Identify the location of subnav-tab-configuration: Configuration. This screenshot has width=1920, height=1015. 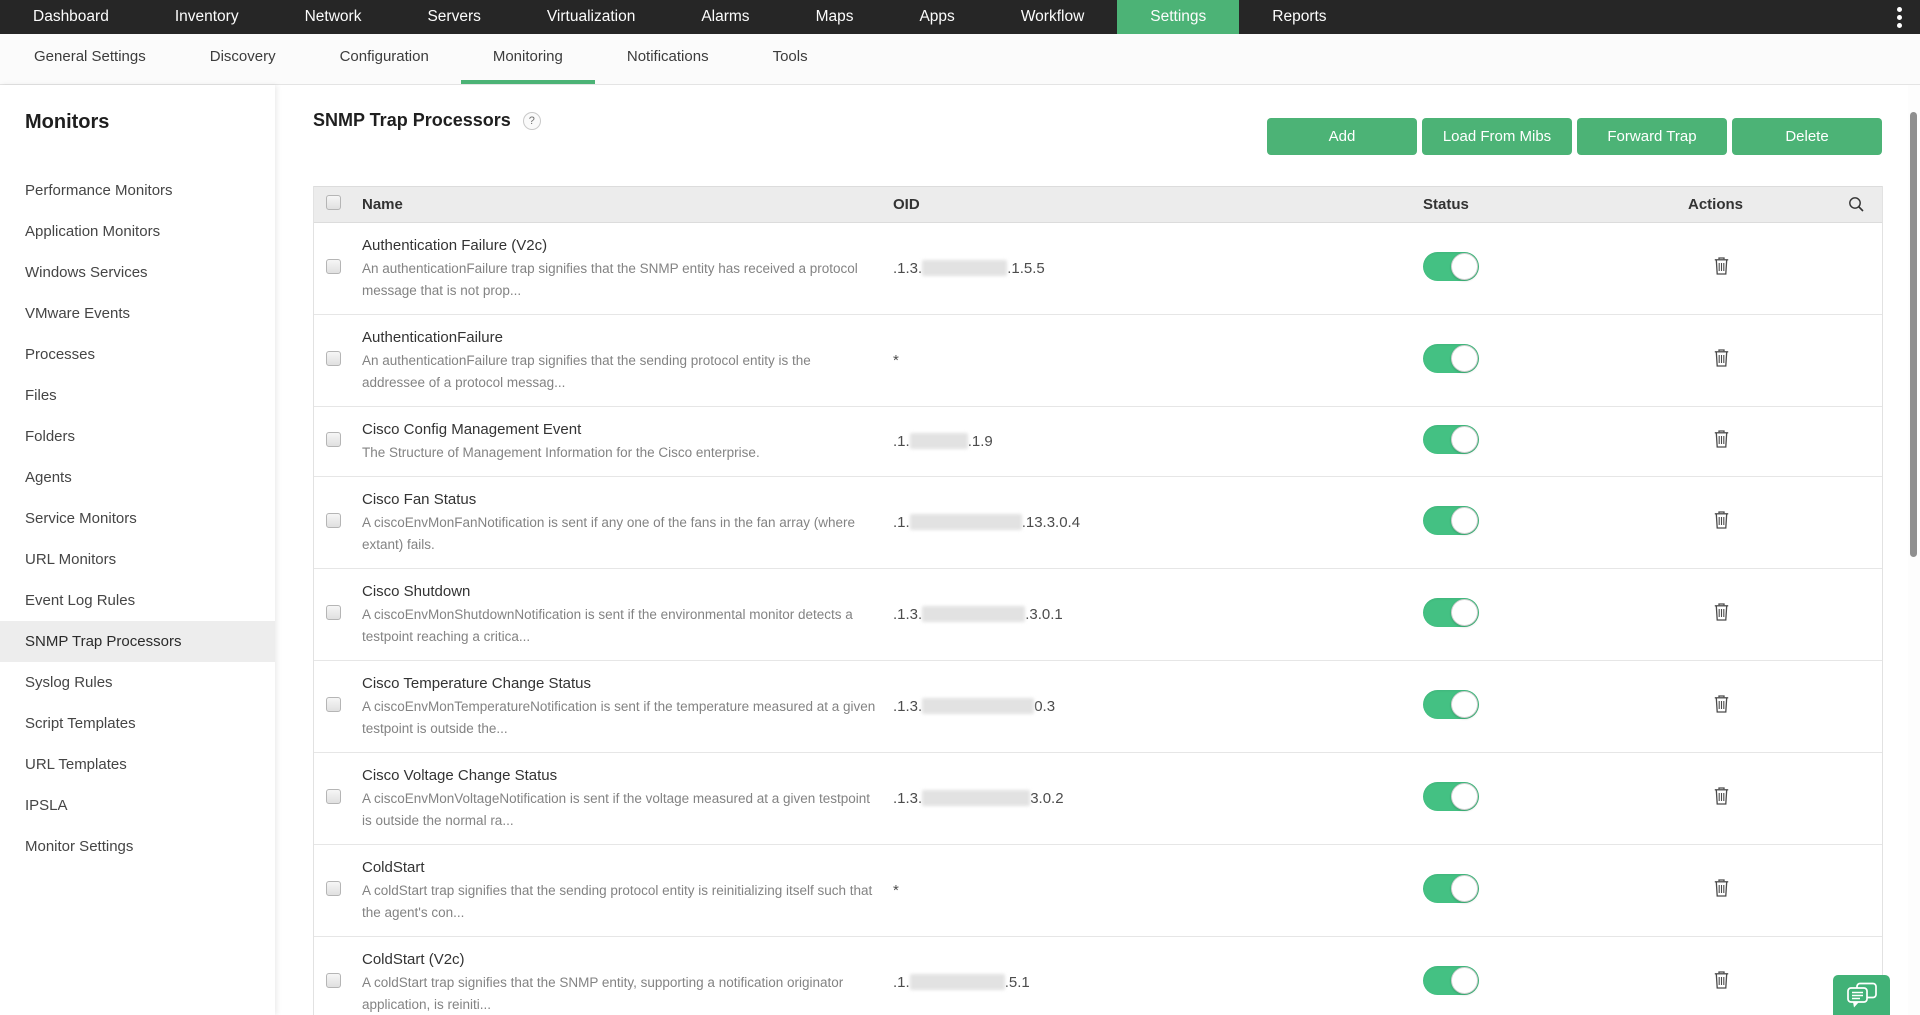
(384, 56).